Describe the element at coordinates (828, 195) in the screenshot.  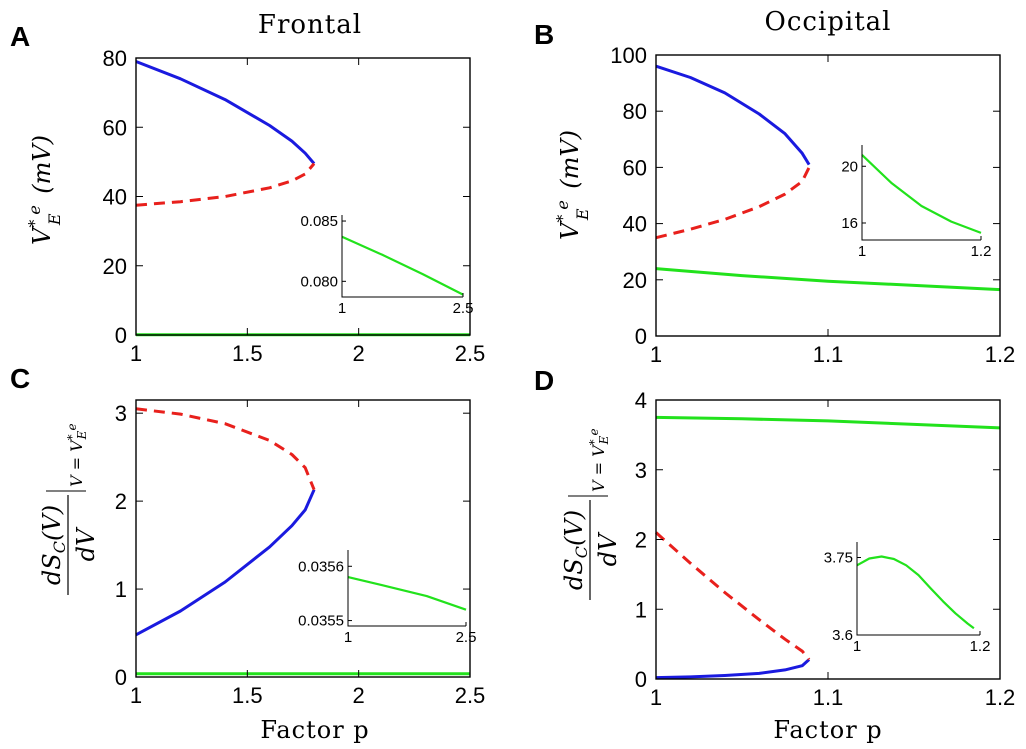
I see `panel-b-axes` at that location.